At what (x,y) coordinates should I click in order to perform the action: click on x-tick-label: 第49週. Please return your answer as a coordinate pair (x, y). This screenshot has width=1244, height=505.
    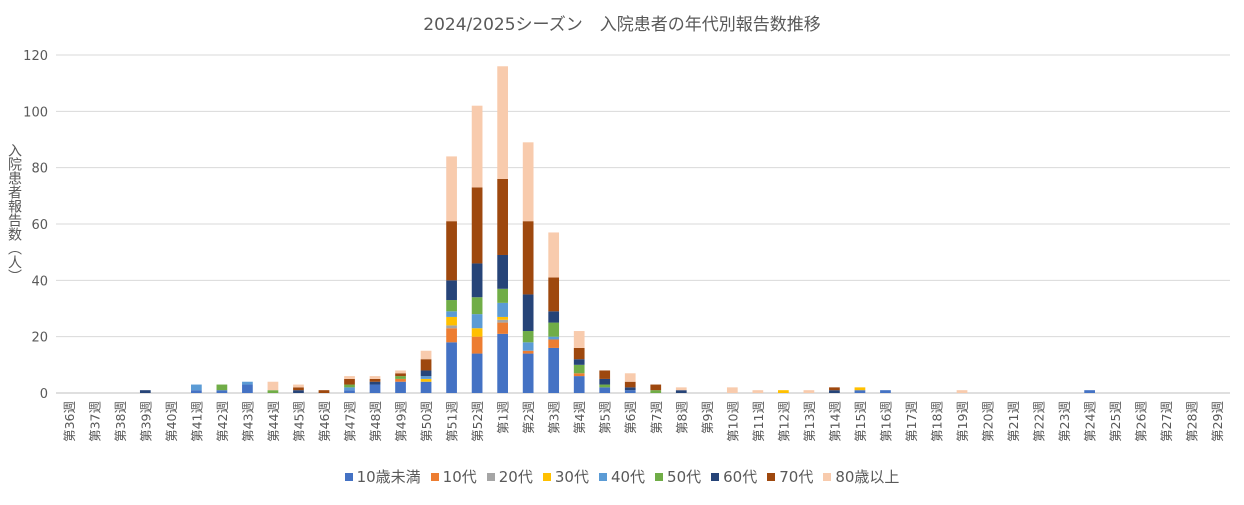
    Looking at the image, I should click on (401, 421).